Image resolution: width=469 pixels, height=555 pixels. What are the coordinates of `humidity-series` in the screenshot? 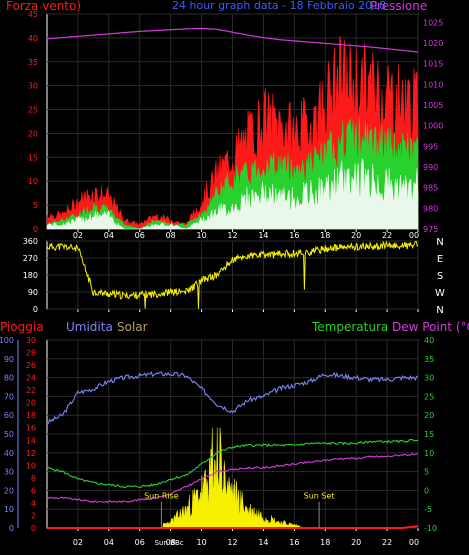 It's located at (232, 398).